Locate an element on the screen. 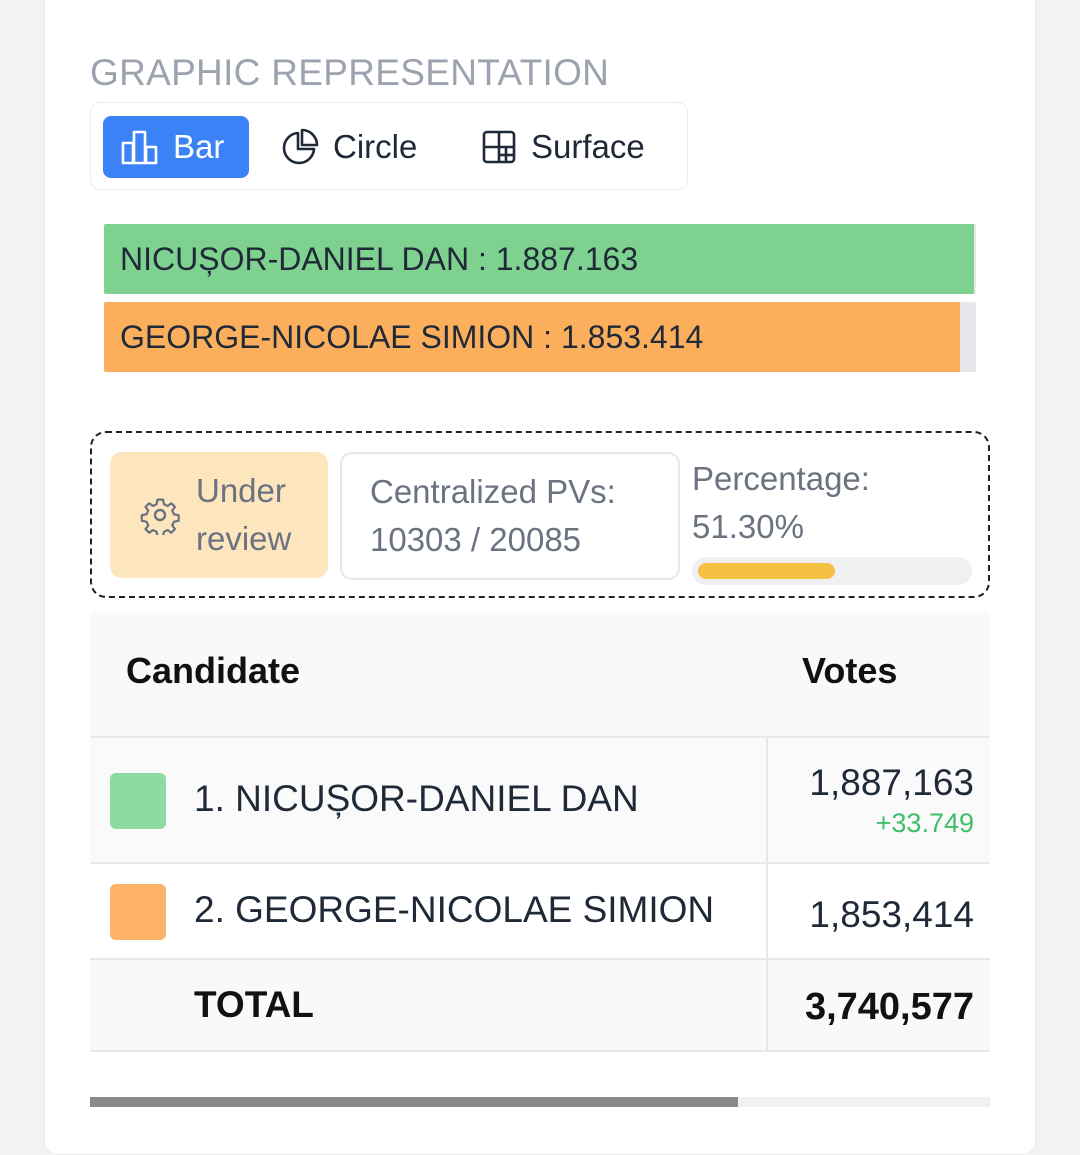 The image size is (1080, 1155). horizontal-scrollbar is located at coordinates (540, 1102).